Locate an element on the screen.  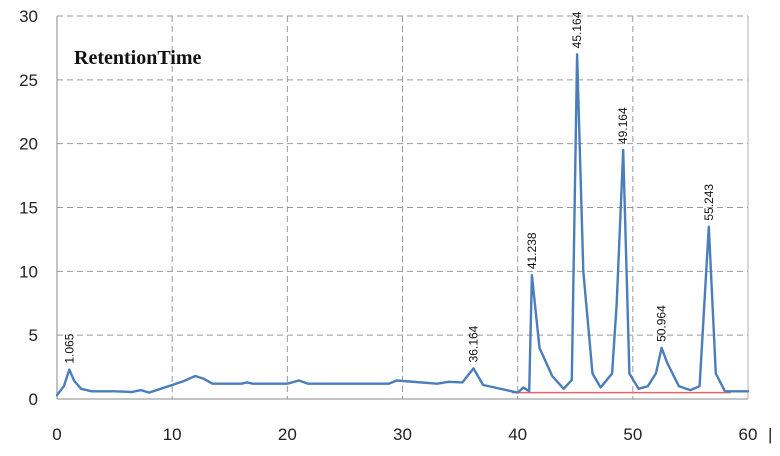
y-tick-label: 20 is located at coordinates (28, 144).